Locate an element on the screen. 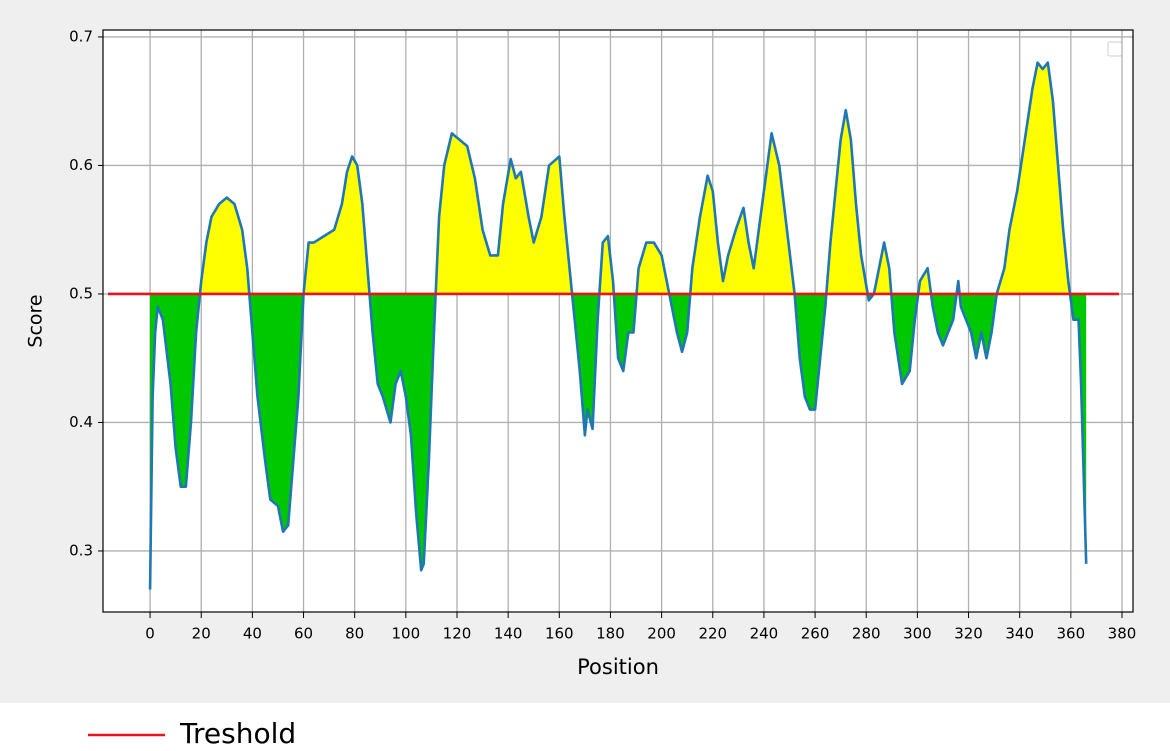  y-tick-label: 0.7 is located at coordinates (81, 36).